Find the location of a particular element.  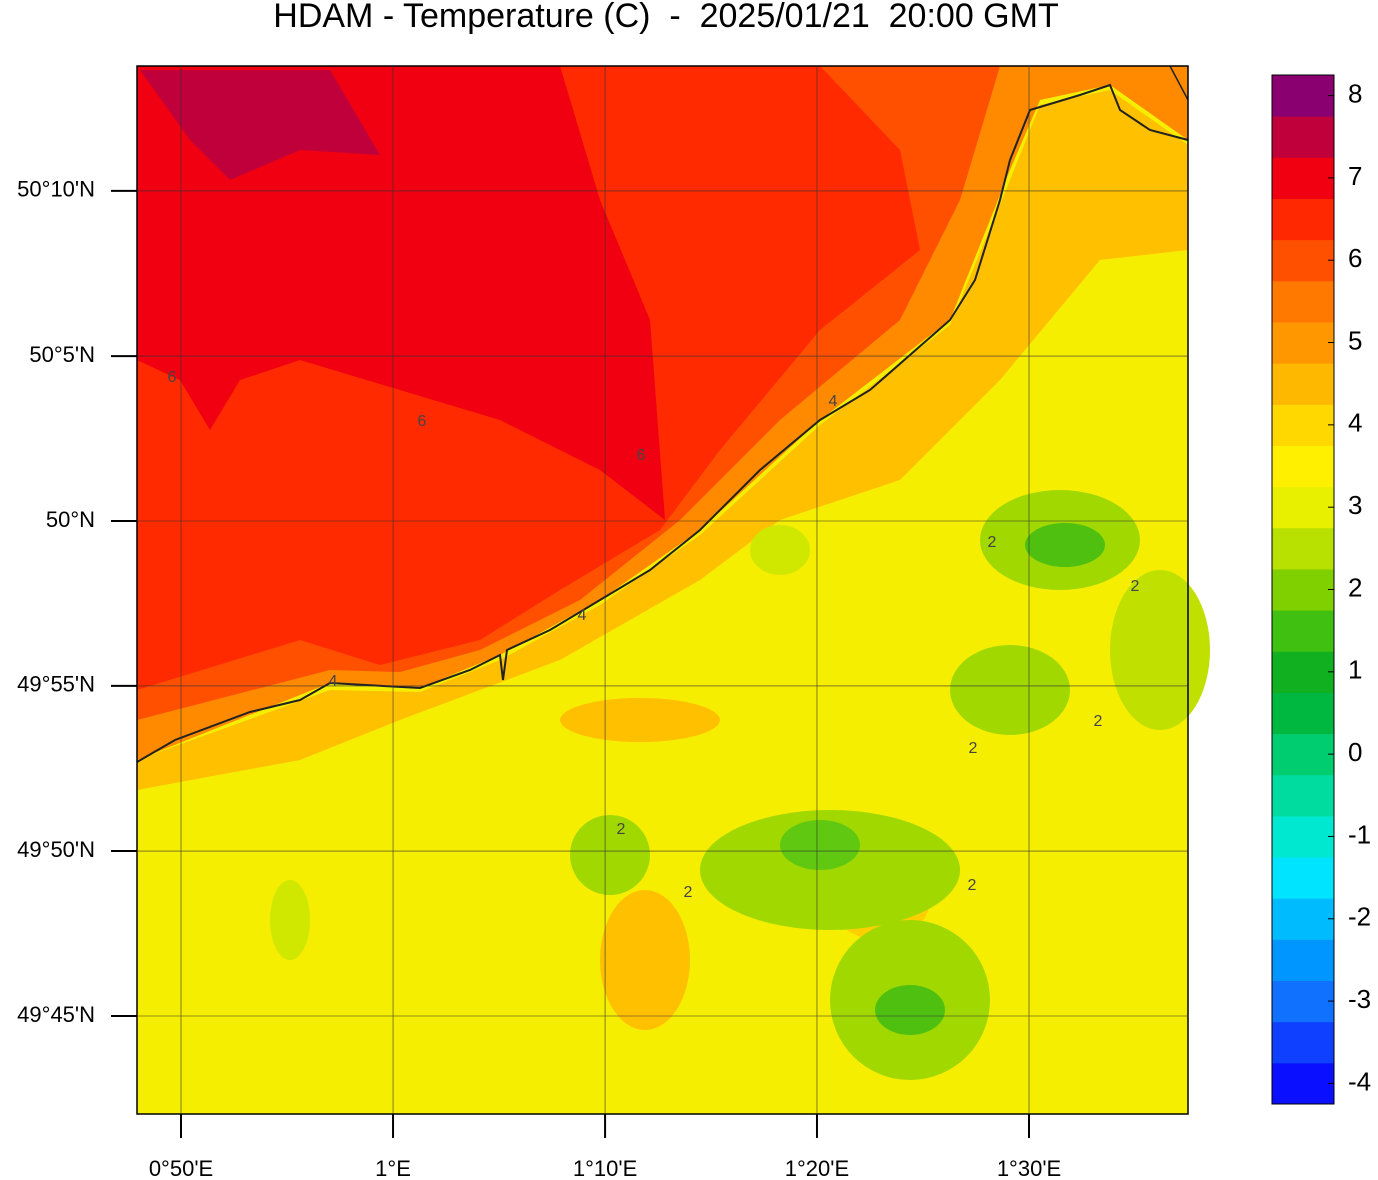

y-tick-label: 49°50'N is located at coordinates (56, 849).